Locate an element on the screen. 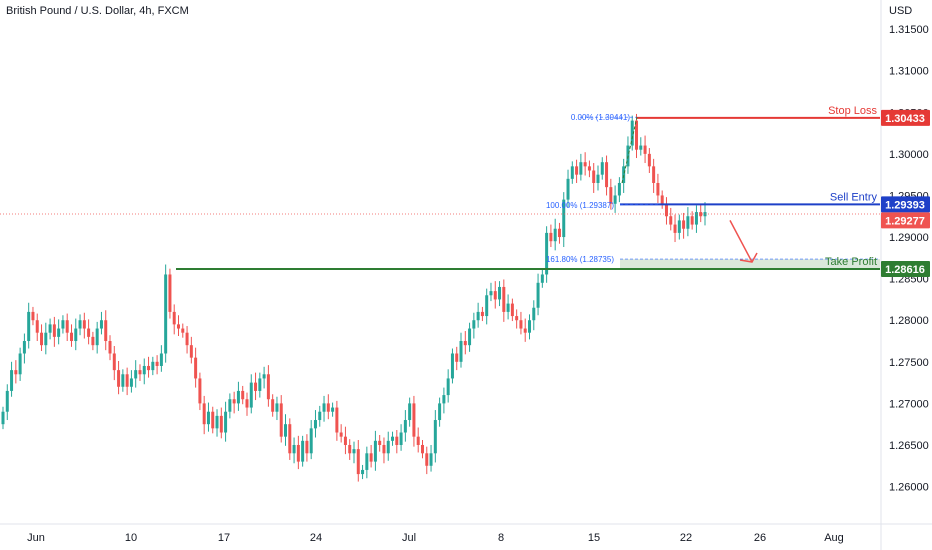 This screenshot has height=550, width=932. currency-label: USD is located at coordinates (901, 11).